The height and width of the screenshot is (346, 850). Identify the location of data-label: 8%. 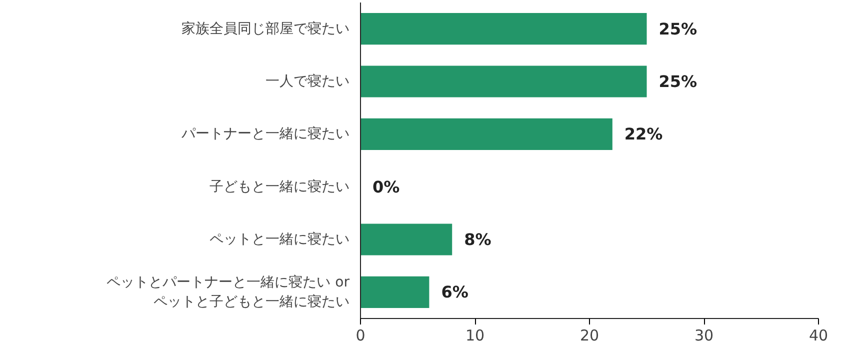
(478, 239).